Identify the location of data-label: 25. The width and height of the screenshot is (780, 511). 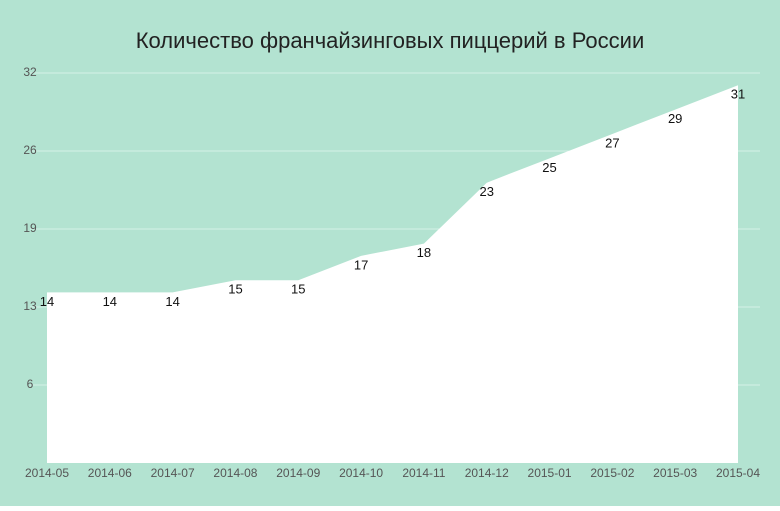
(549, 167).